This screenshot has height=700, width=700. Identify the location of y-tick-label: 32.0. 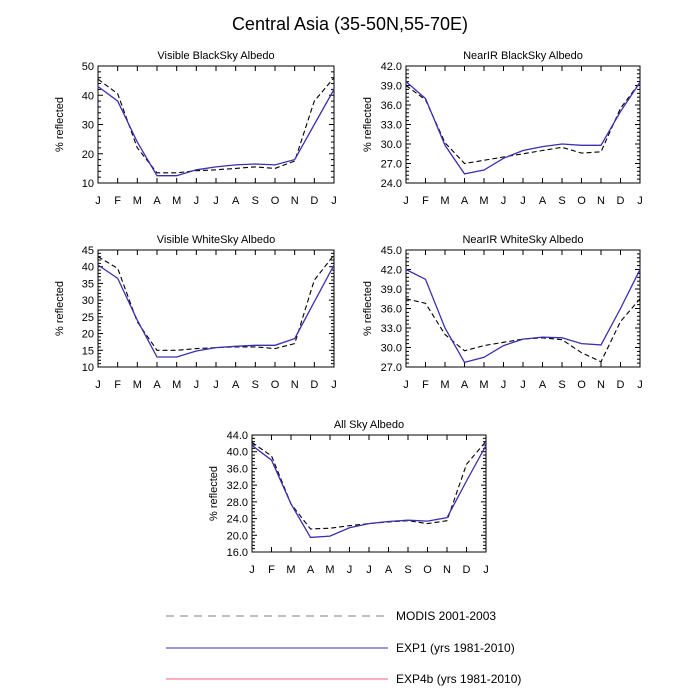
(237, 486).